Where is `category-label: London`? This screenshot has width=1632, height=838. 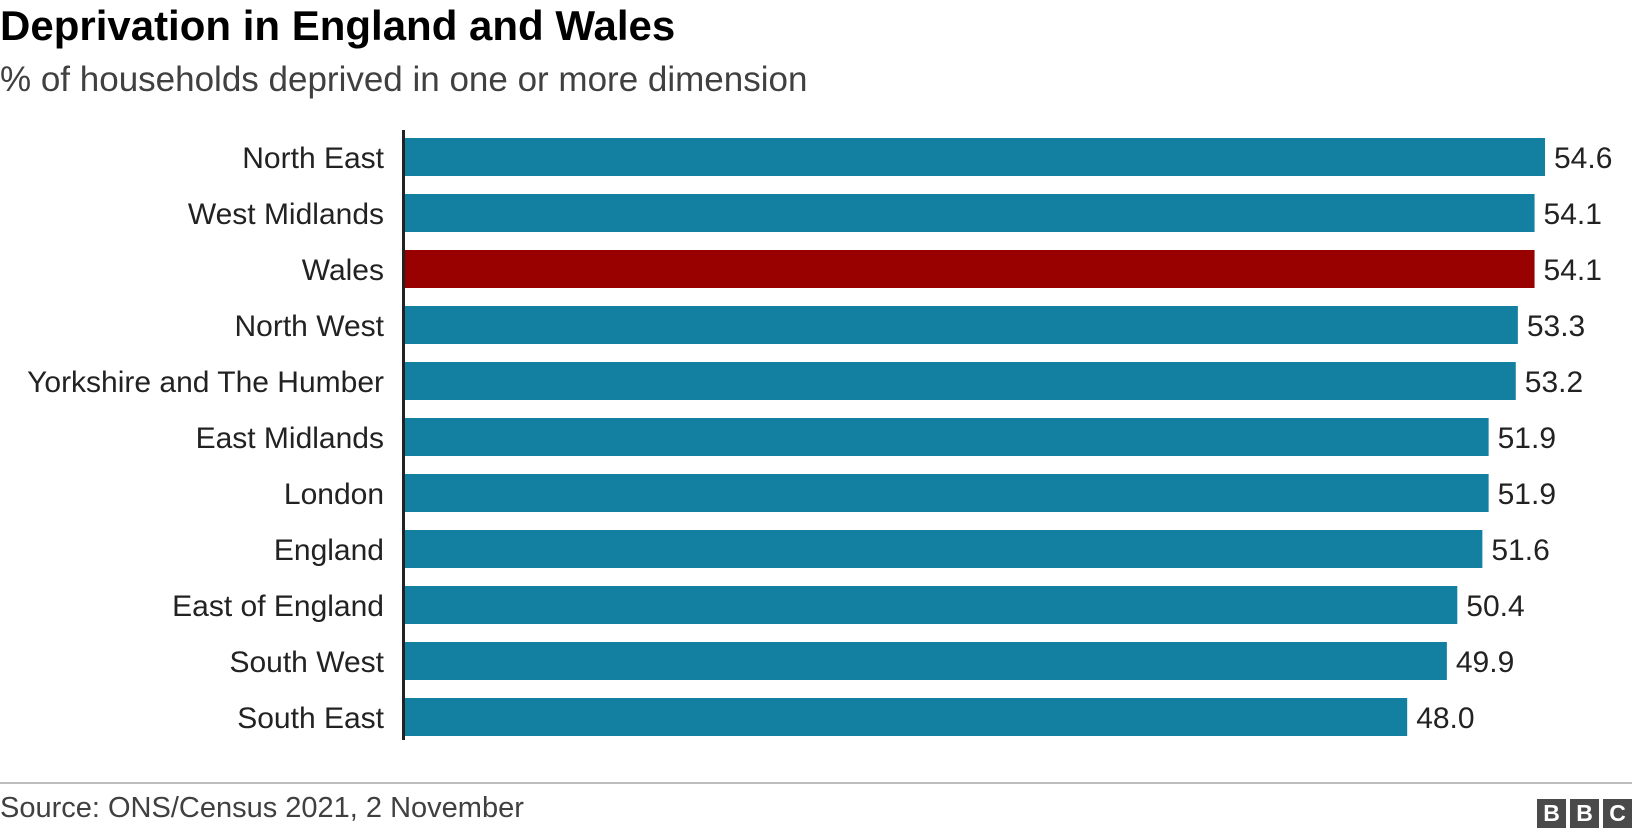 category-label: London is located at coordinates (334, 494).